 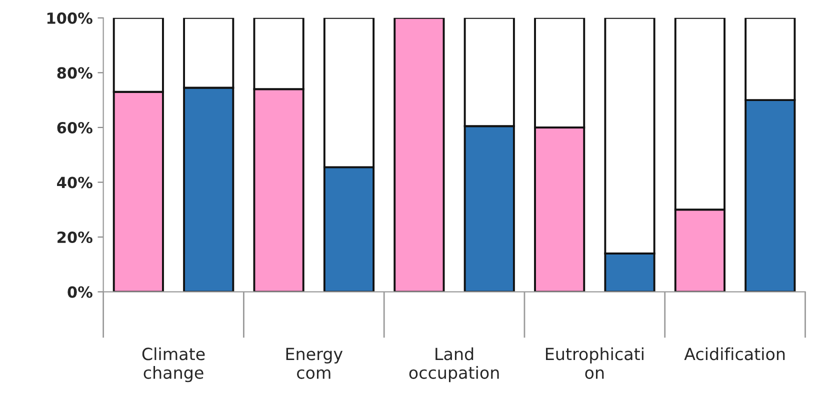 I want to click on x-tick-label: Climate change, so click(x=173, y=364).